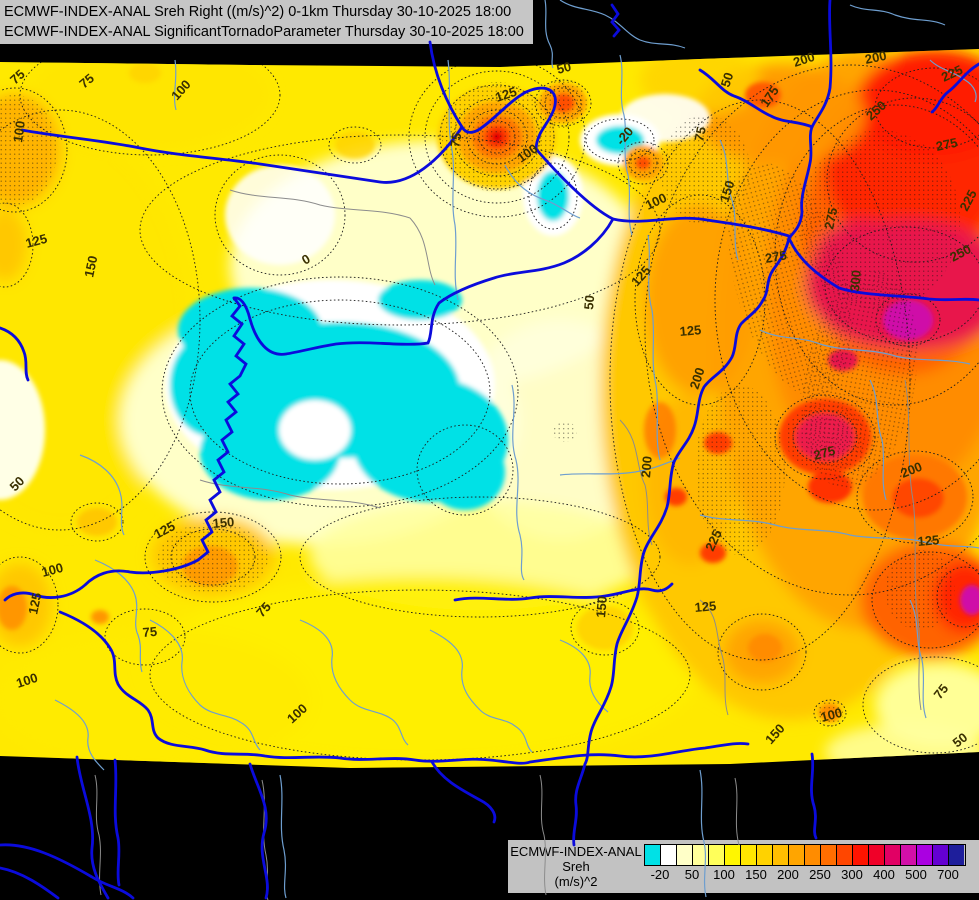  What do you see at coordinates (692, 874) in the screenshot?
I see `colorbar-tick-label: 50` at bounding box center [692, 874].